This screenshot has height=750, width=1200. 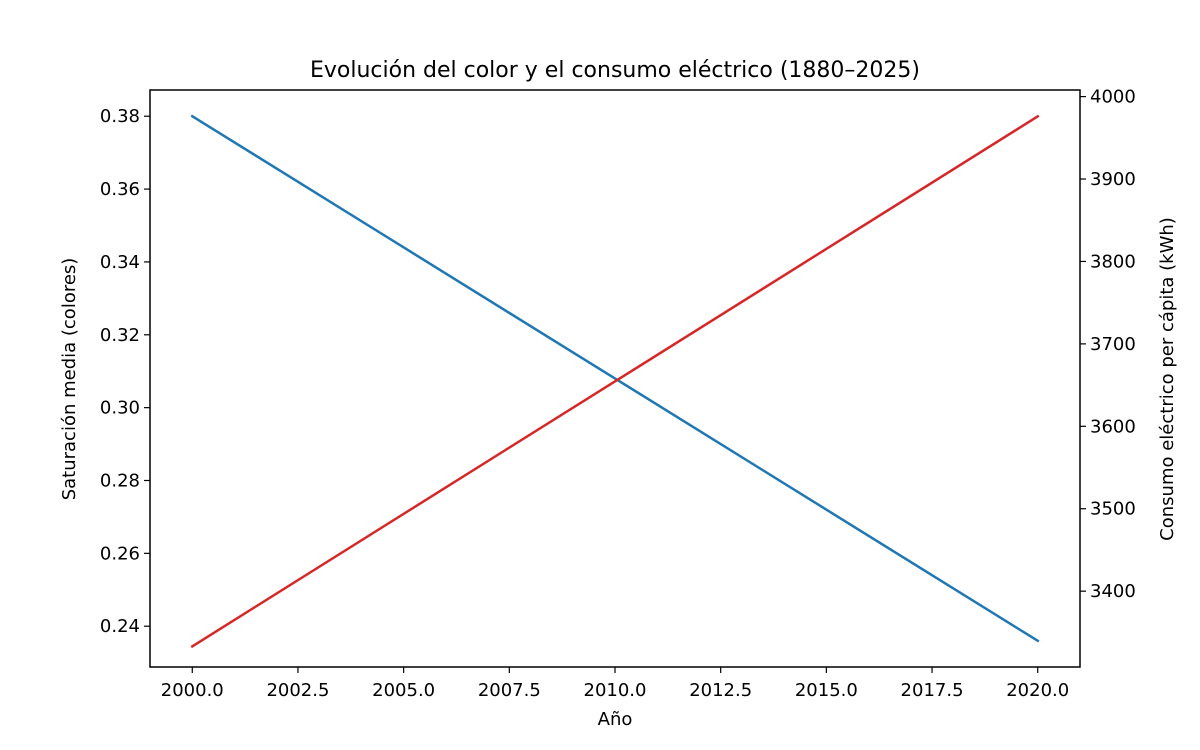 What do you see at coordinates (120, 189) in the screenshot?
I see `y-tick-label-left: 0.36` at bounding box center [120, 189].